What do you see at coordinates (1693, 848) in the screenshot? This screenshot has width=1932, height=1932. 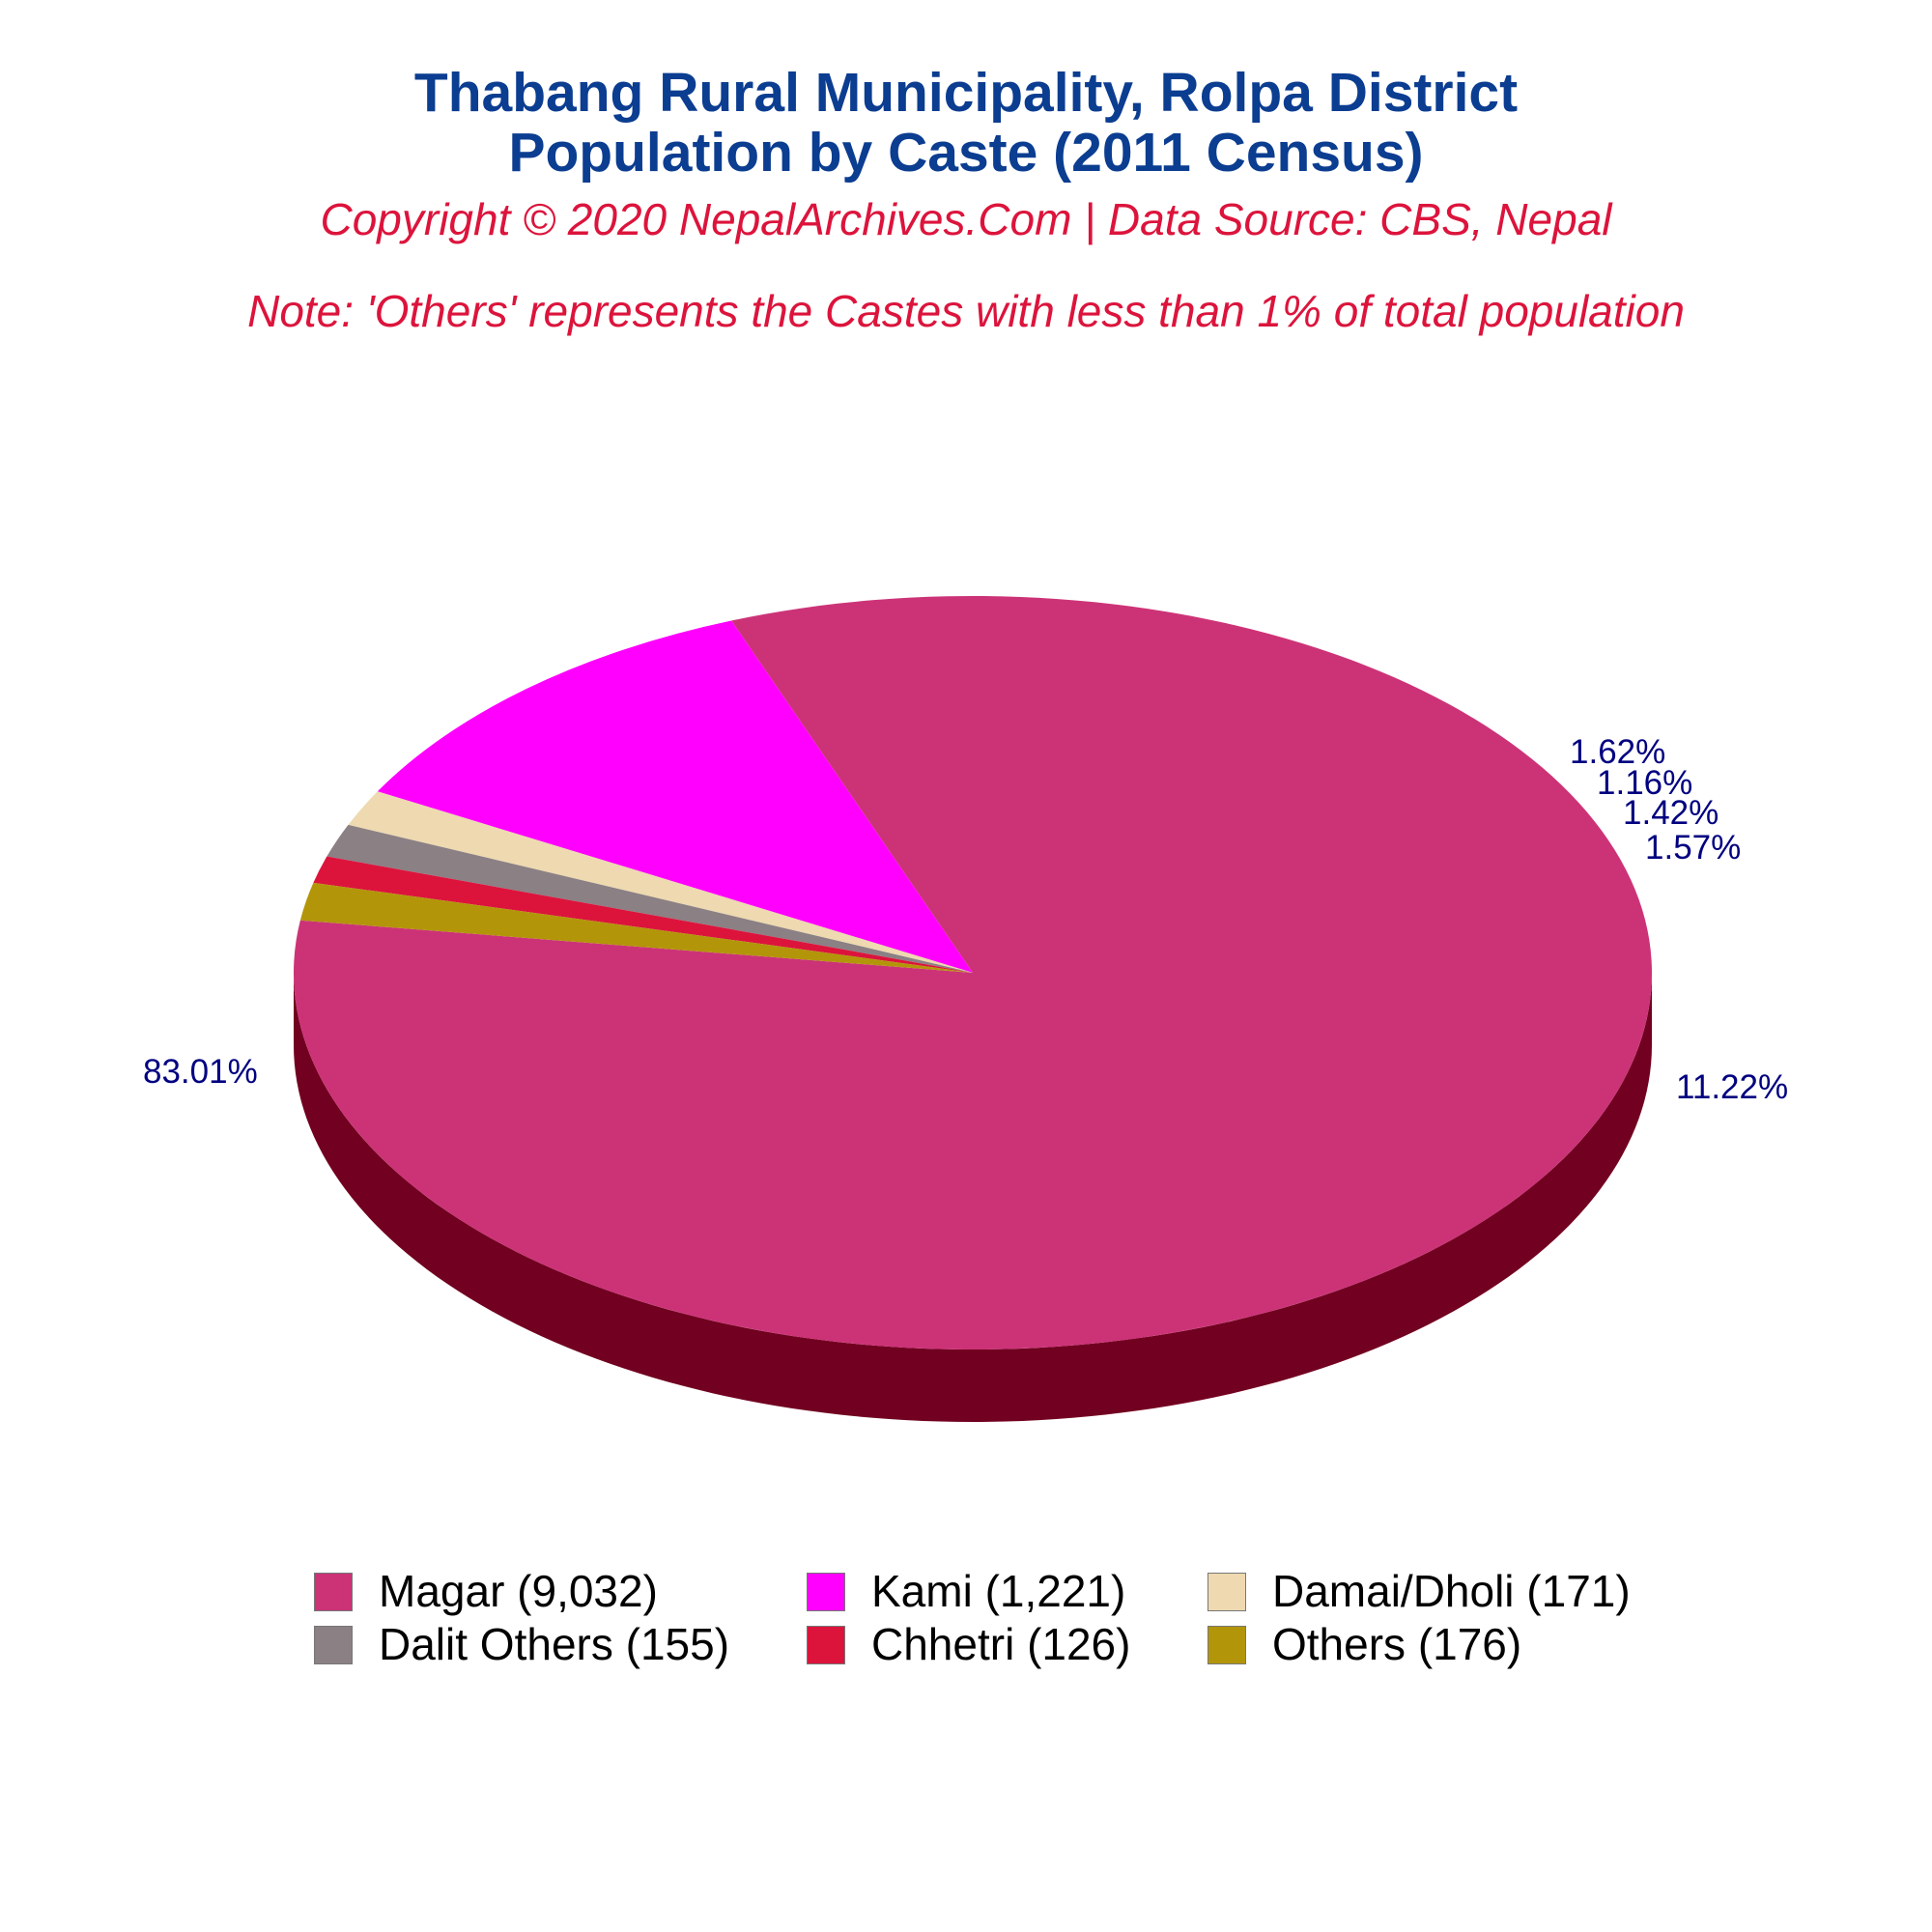 I see `percent-label-damai-dholi: 1.57%` at bounding box center [1693, 848].